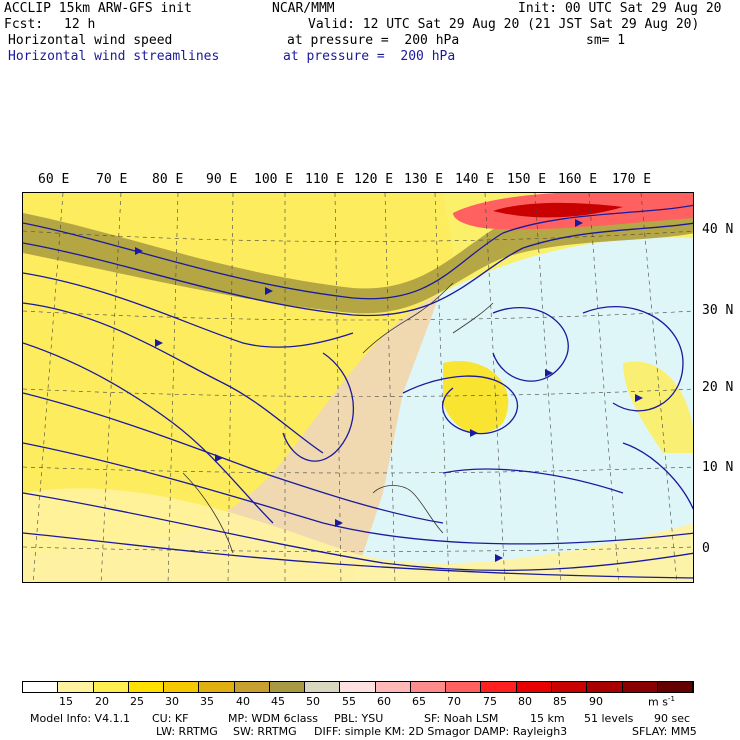  What do you see at coordinates (620, 8) in the screenshot?
I see `init-time: Init: 00 UTC Sat 29 Aug 20` at bounding box center [620, 8].